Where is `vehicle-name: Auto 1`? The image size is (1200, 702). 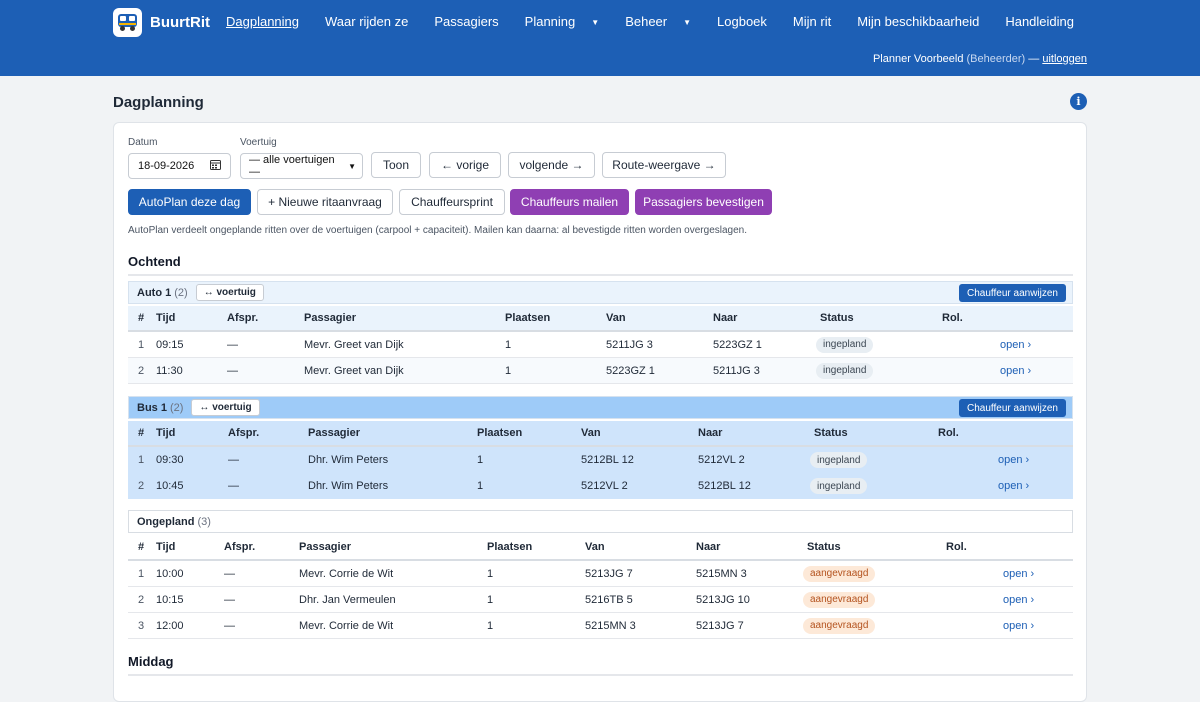 vehicle-name: Auto 1 is located at coordinates (154, 292).